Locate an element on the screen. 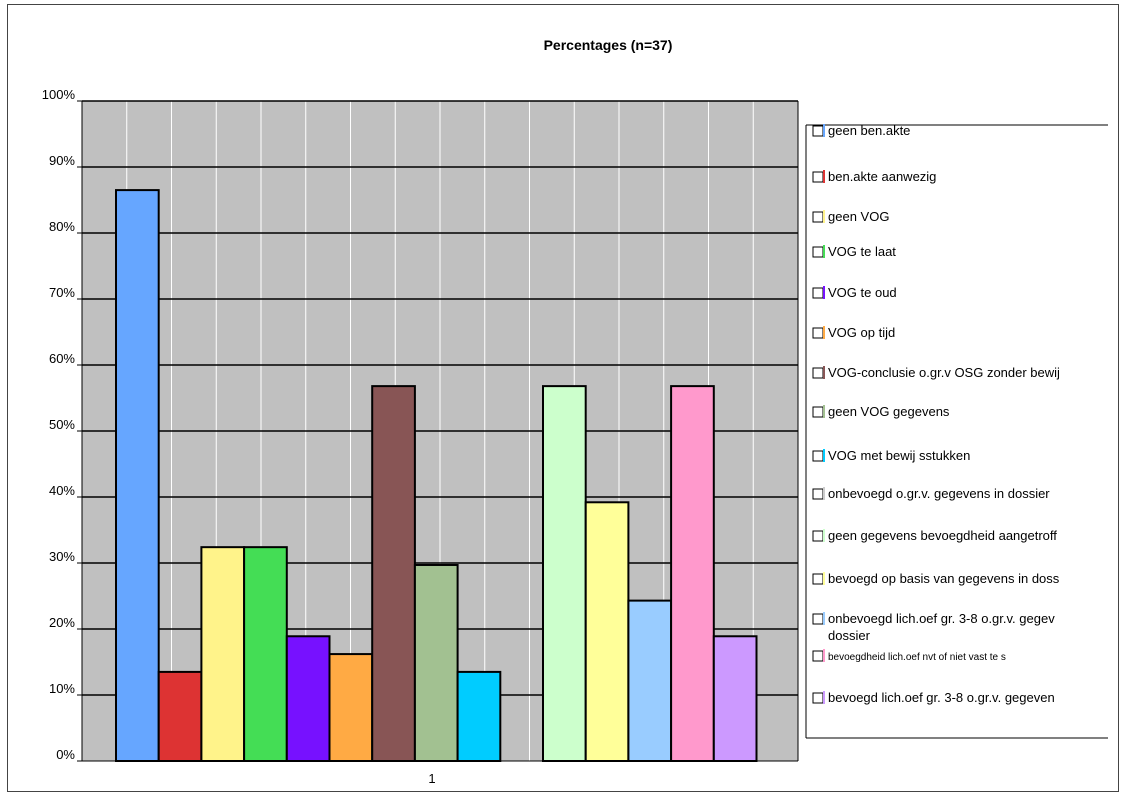 This screenshot has height=794, width=1121. legend-label: VOG met bewij sstukken is located at coordinates (899, 455).